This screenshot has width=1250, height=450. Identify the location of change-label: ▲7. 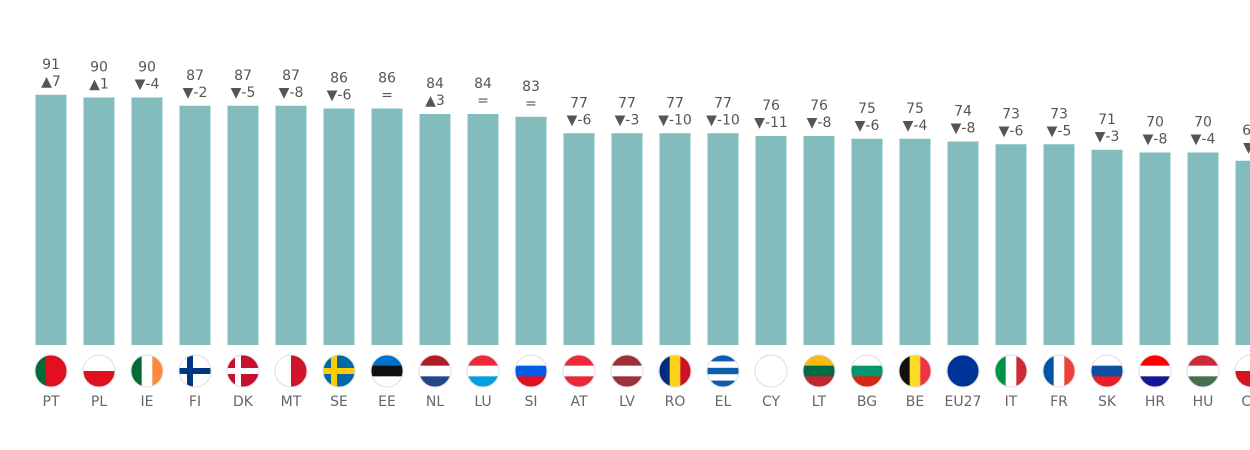
(51, 82).